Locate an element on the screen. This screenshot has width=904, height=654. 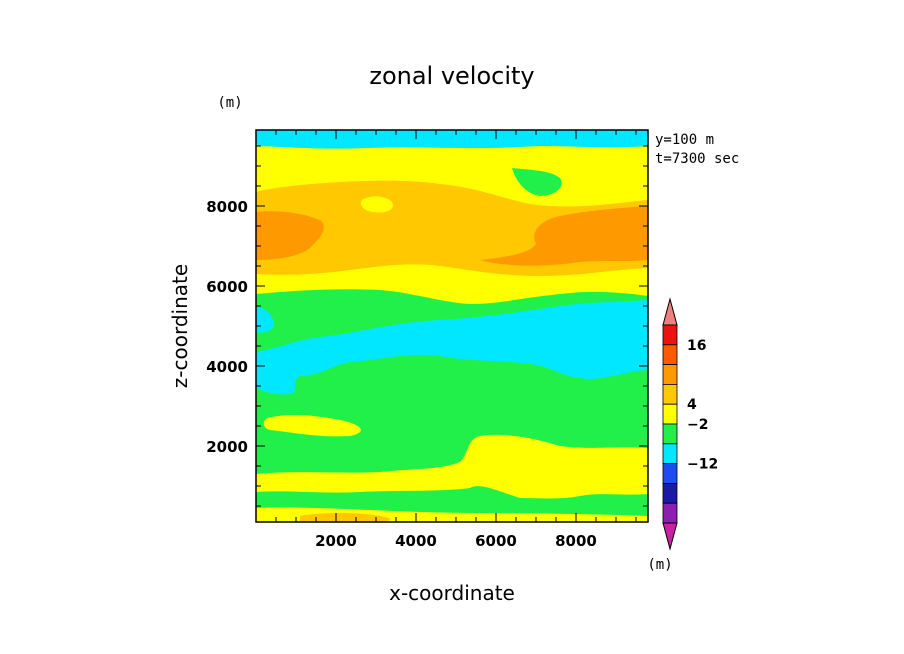
colorbar-extend-top is located at coordinates (670, 311).